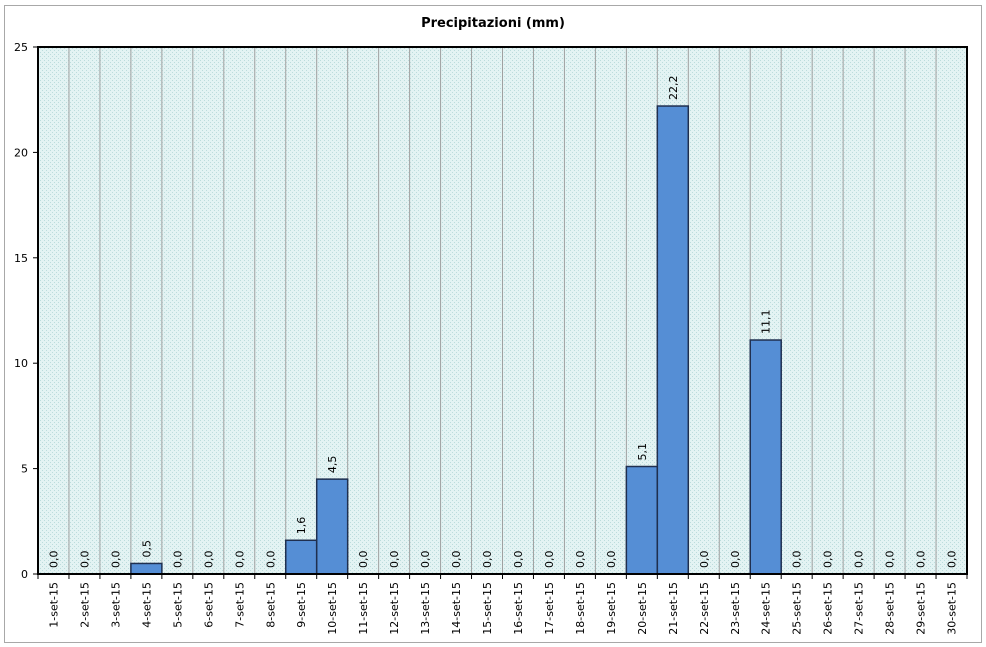  I want to click on y-tick-label: 25, so click(21, 47).